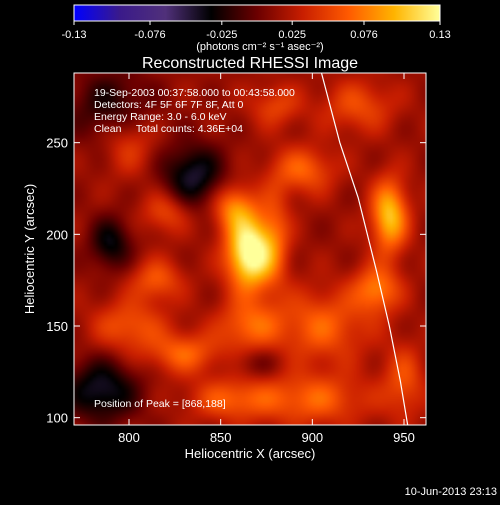 This screenshot has width=500, height=505. I want to click on y-tick-label: 100, so click(57, 418).